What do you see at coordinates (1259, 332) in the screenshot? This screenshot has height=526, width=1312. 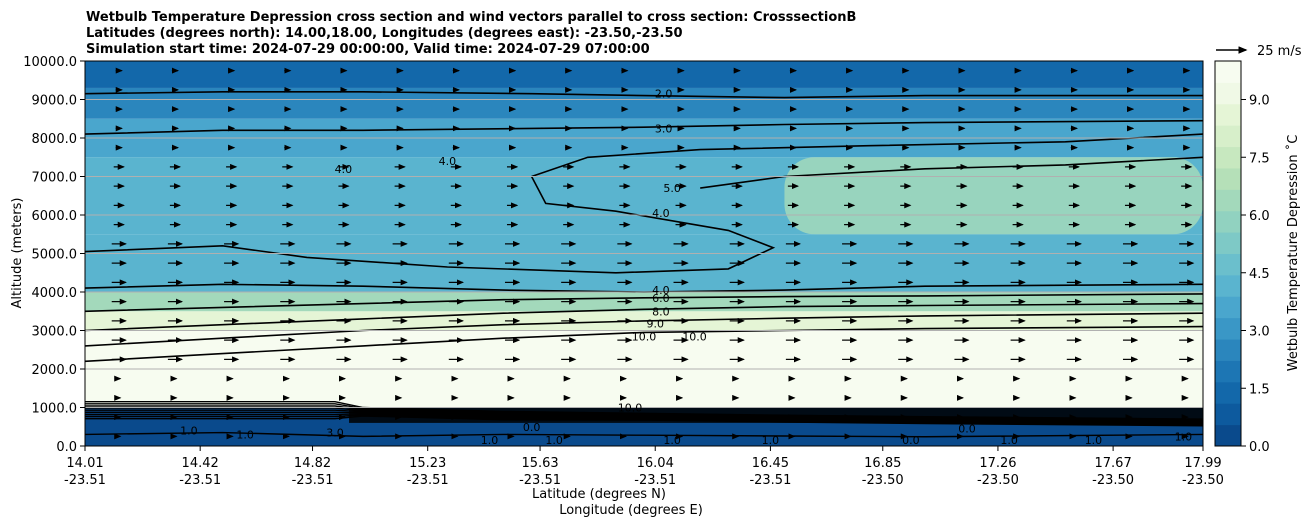 I see `colorbar-tick-label: 3.0` at bounding box center [1259, 332].